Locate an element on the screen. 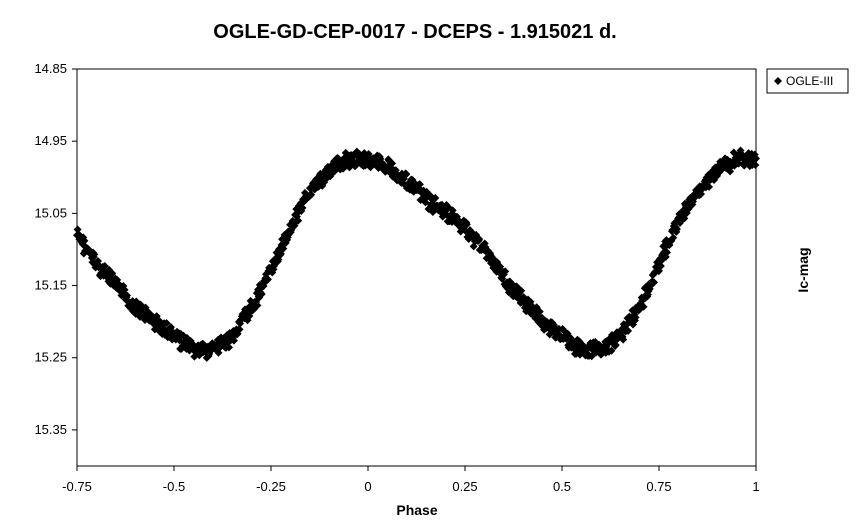 Image resolution: width=865 pixels, height=529 pixels. x-tick-label: 1 is located at coordinates (755, 486).